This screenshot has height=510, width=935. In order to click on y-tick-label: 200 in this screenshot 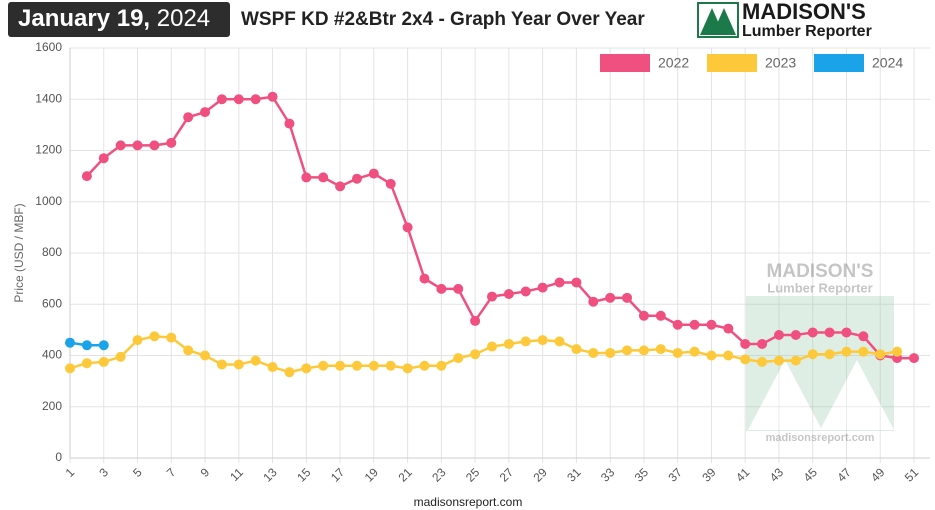, I will do `click(52, 406)`.